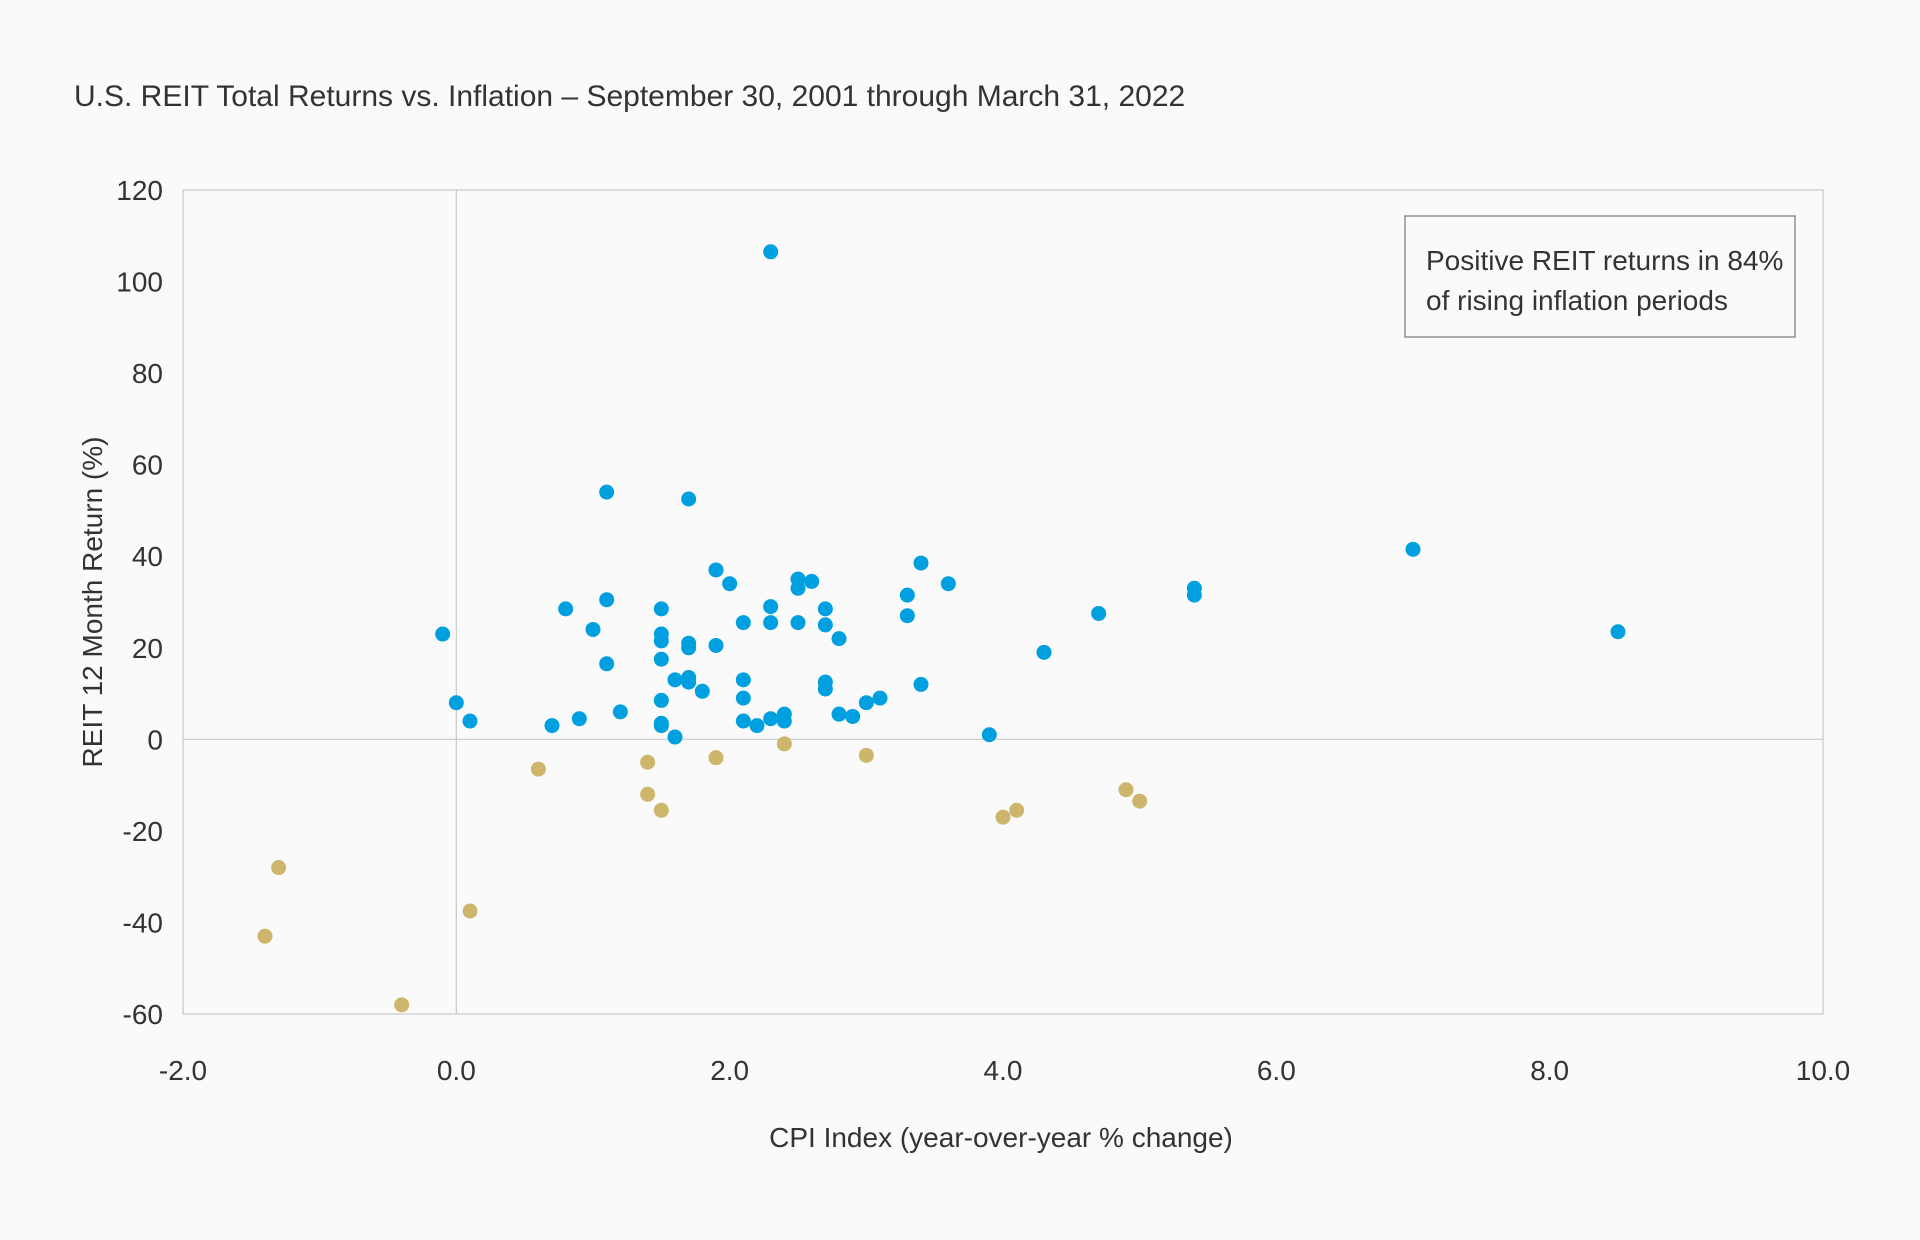 The height and width of the screenshot is (1240, 1920). What do you see at coordinates (1001, 1137) in the screenshot?
I see `x-axis-label: CPI Index (year-over-year % change)` at bounding box center [1001, 1137].